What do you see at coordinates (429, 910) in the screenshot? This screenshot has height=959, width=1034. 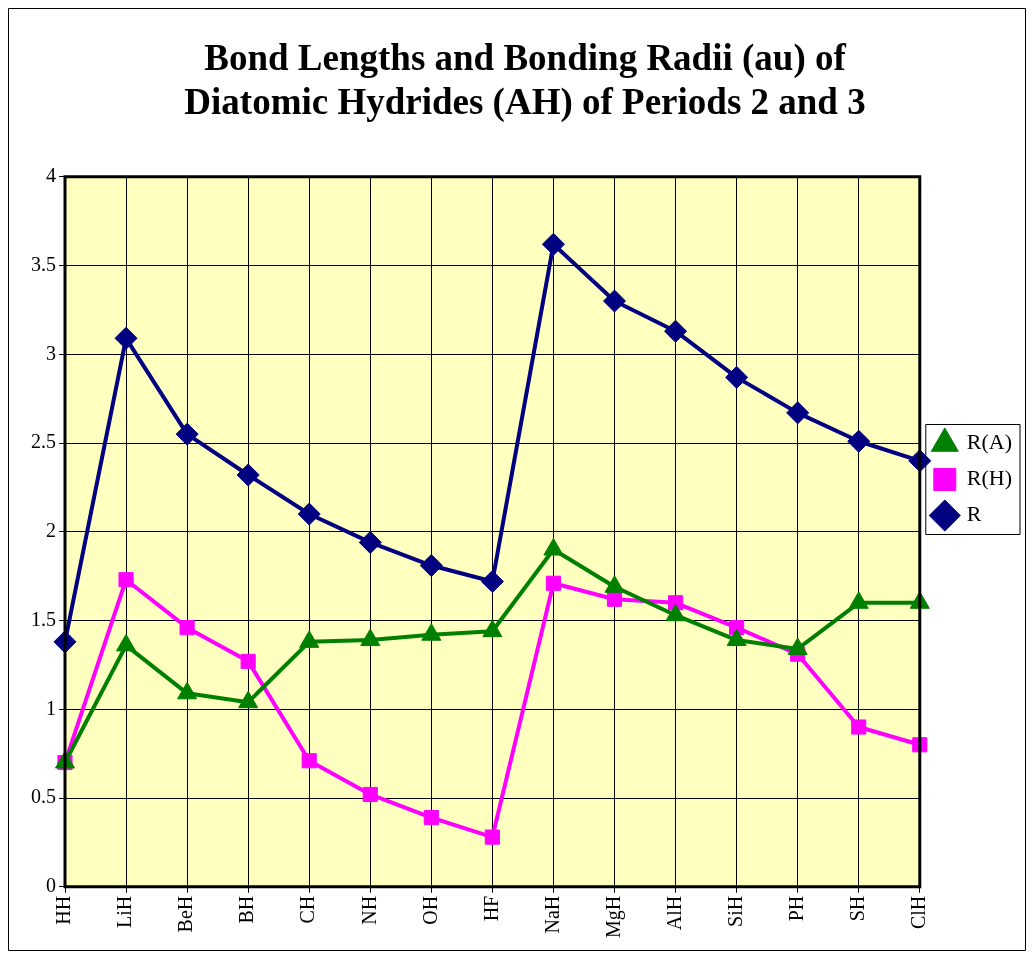 I see `x-tick-label: OH` at bounding box center [429, 910].